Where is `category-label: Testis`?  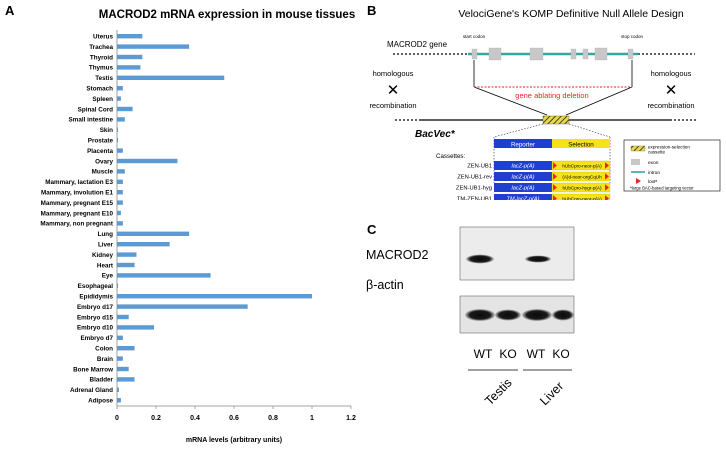 category-label: Testis is located at coordinates (104, 78).